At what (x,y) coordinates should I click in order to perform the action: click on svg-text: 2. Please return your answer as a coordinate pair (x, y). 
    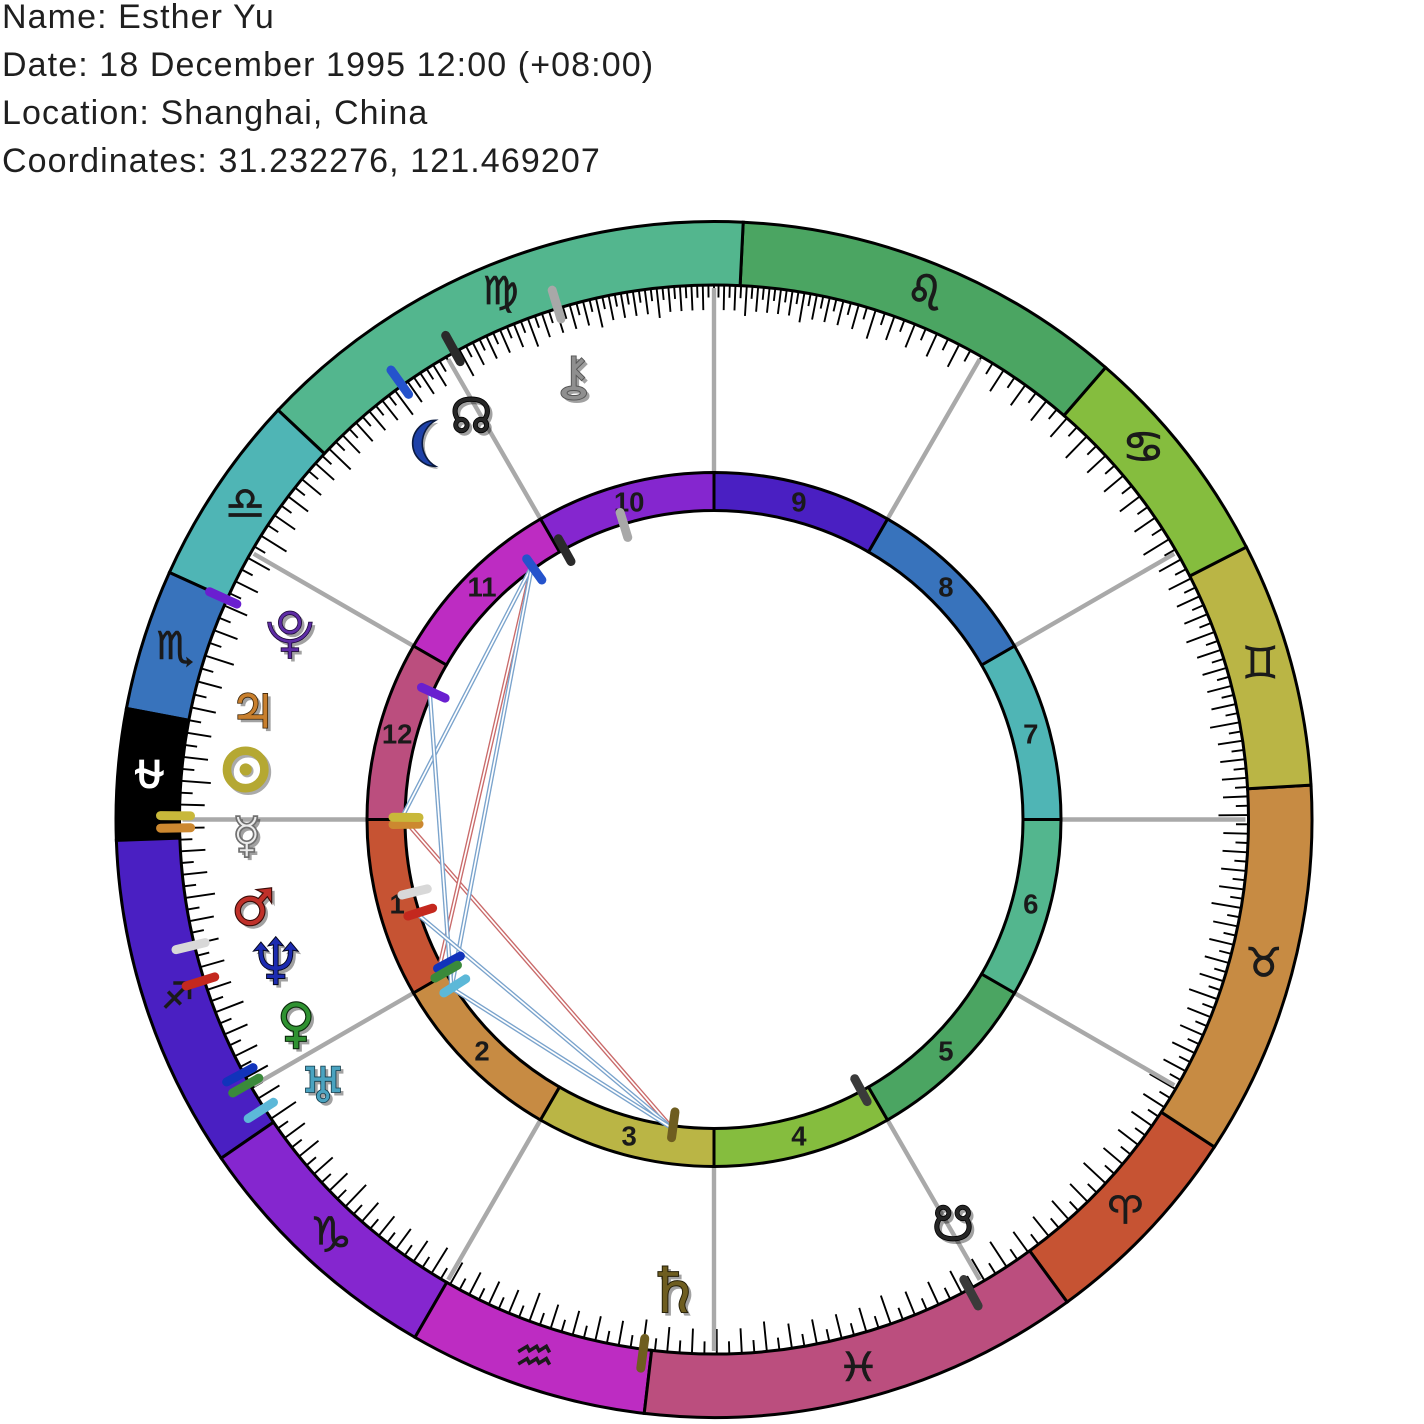
    Looking at the image, I should click on (481, 1050).